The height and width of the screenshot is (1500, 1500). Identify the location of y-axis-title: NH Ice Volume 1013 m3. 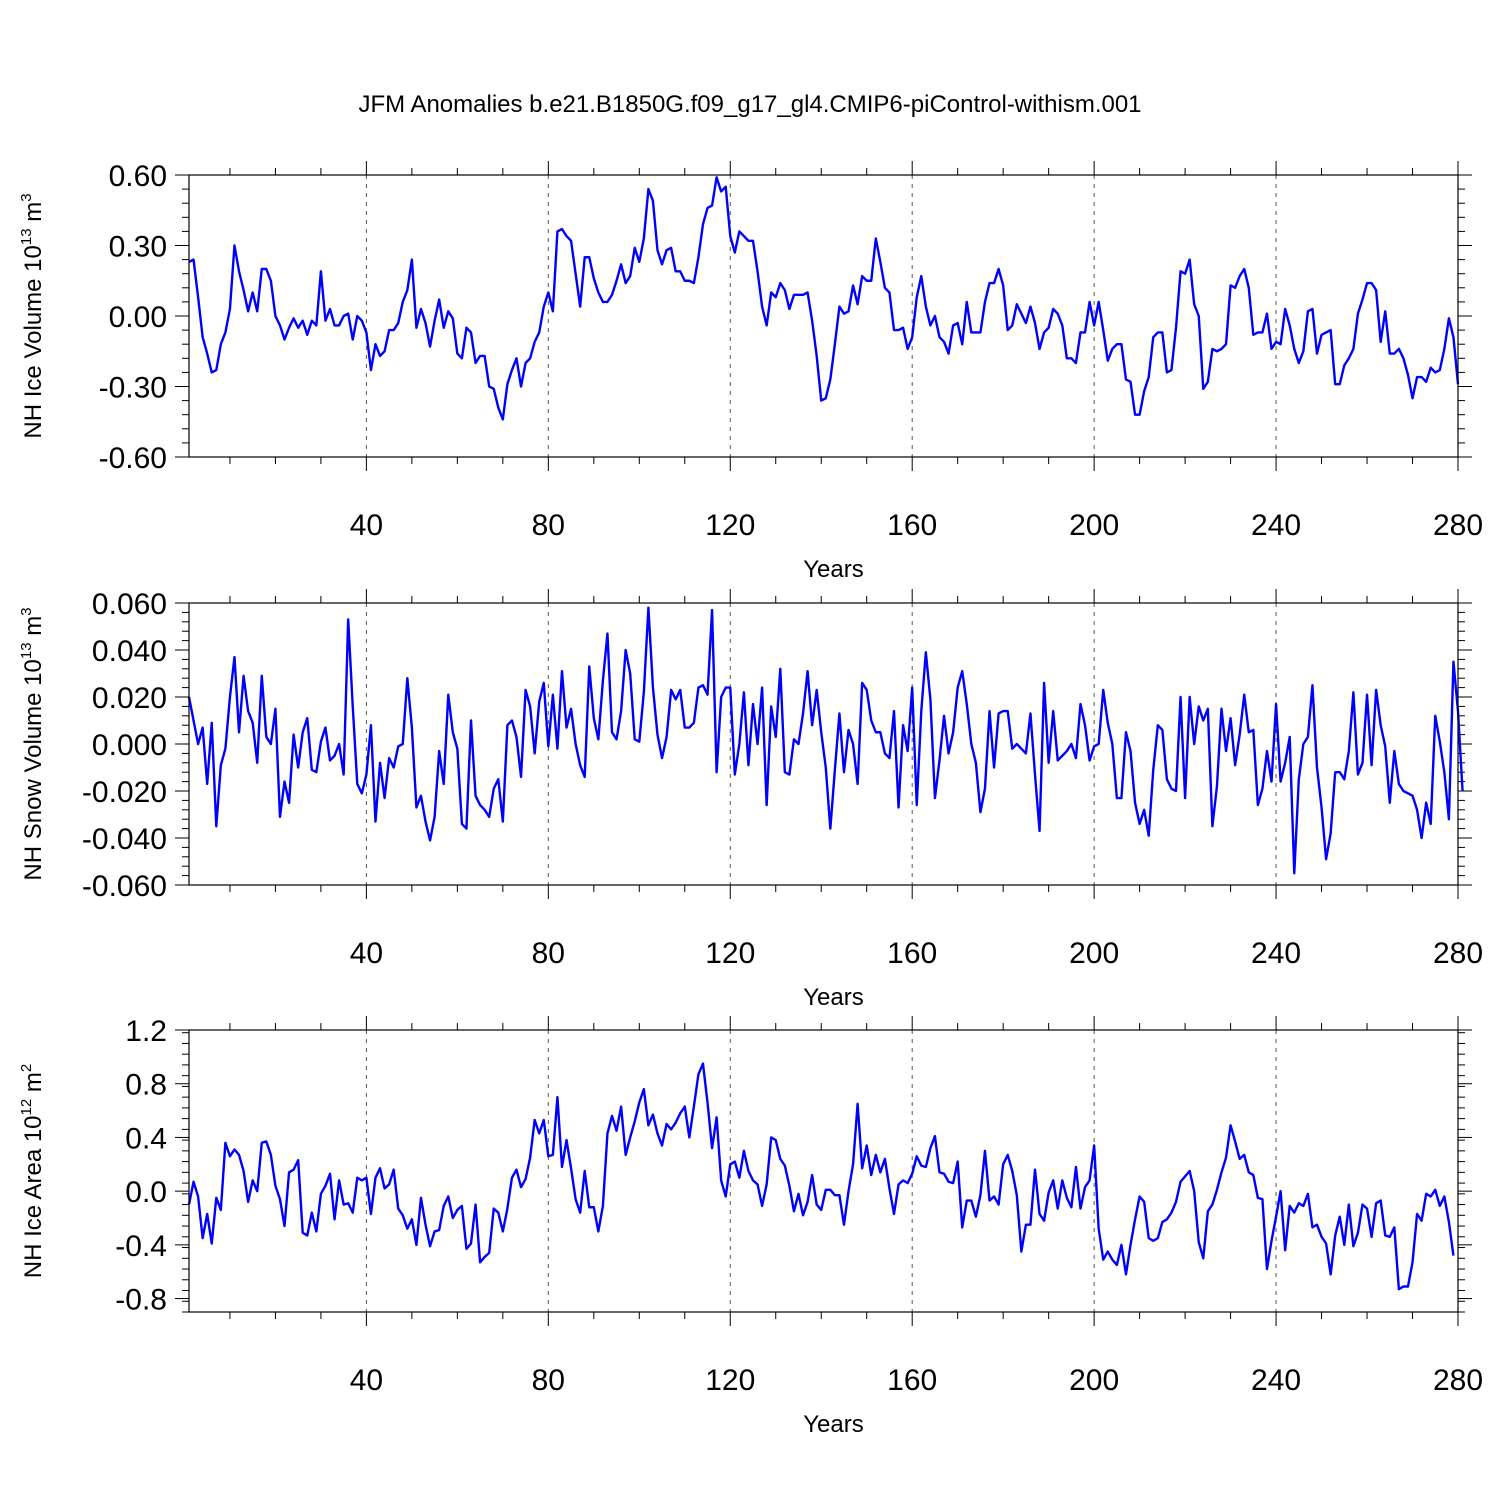
(32, 315).